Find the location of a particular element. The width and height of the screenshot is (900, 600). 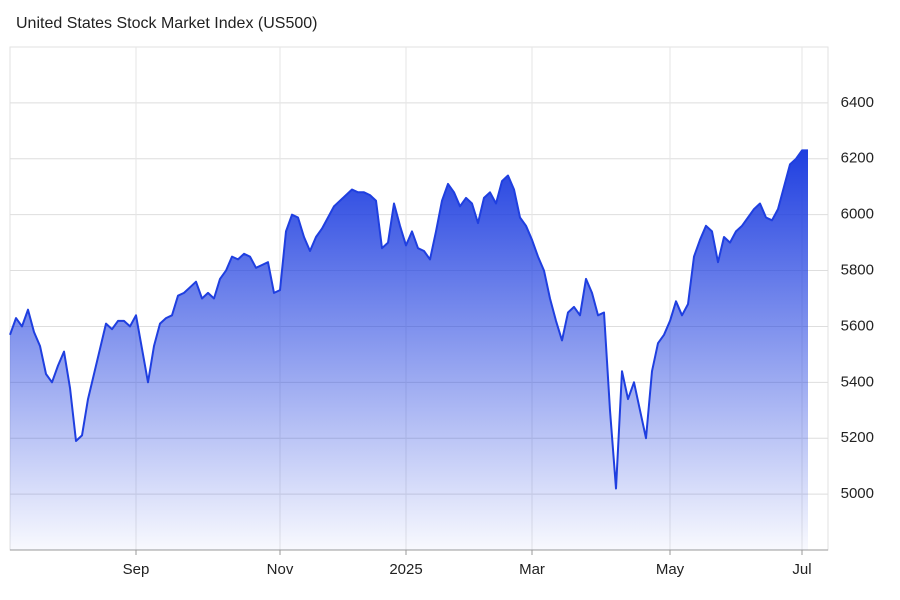

y-tick-label: 5400 is located at coordinates (857, 381).